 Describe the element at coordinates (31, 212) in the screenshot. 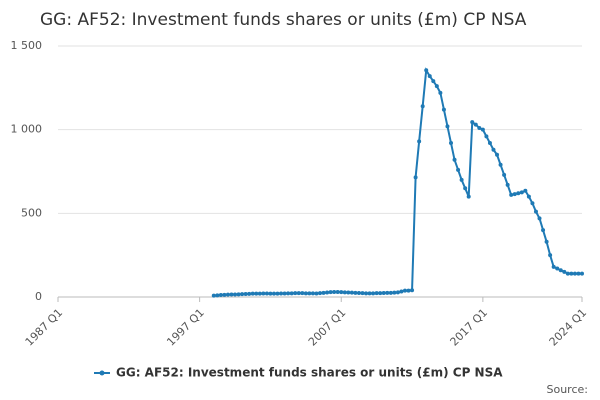

I see `y-tick-label: 500` at that location.